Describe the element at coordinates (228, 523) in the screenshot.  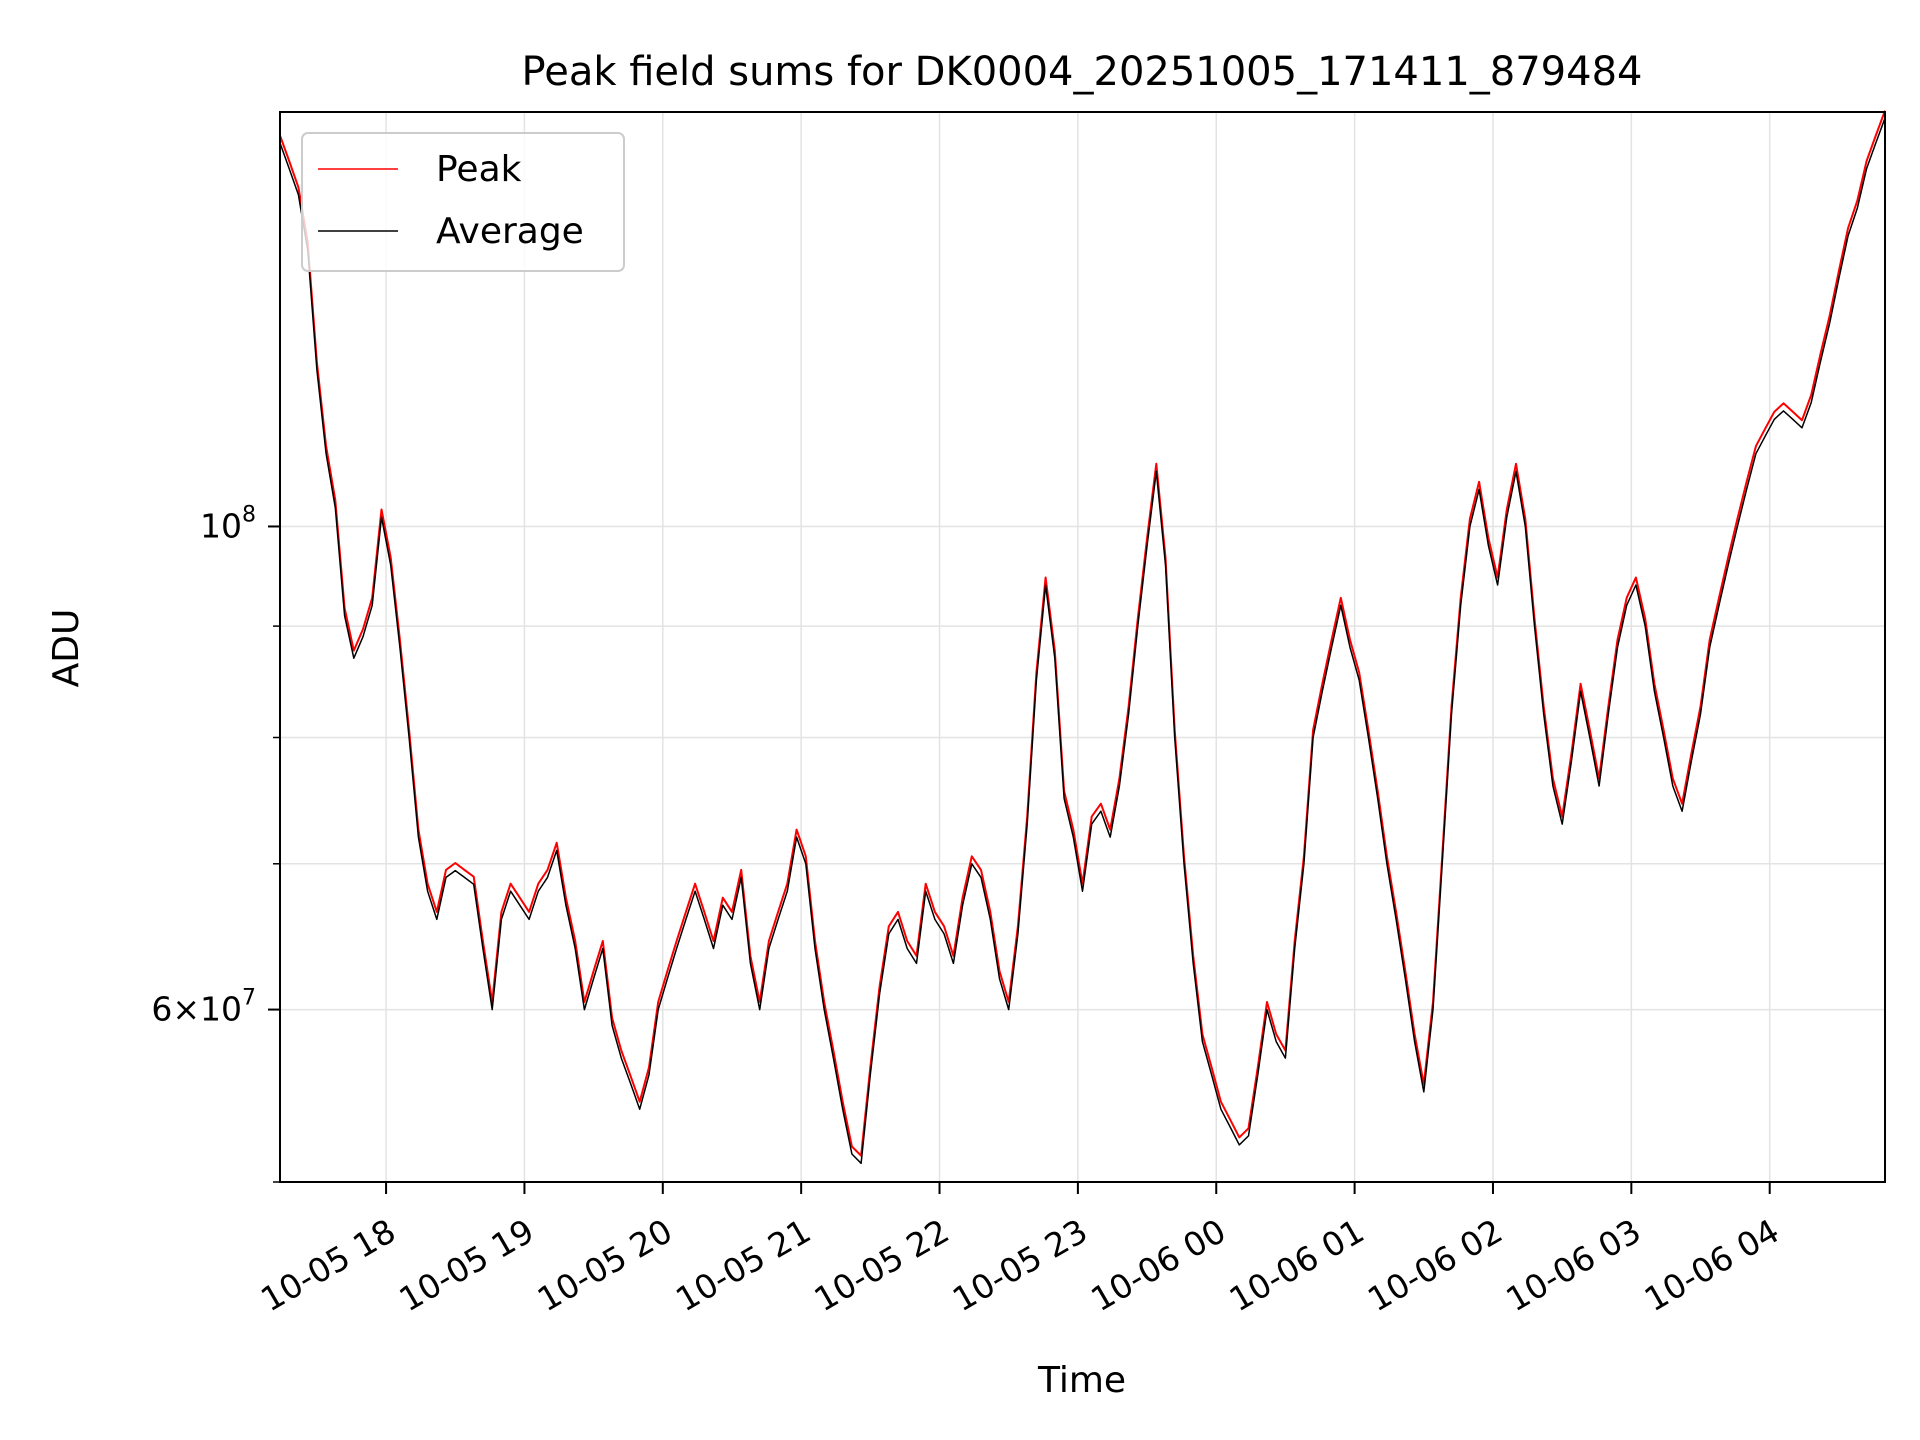
I see `y-tick-label: 108` at that location.